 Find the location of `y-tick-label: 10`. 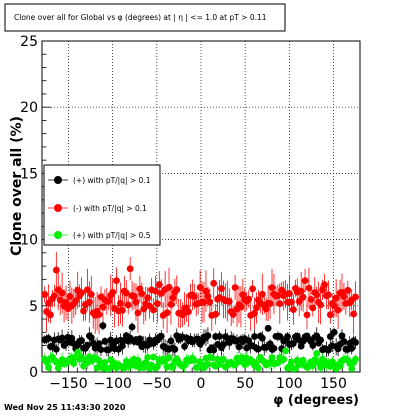

y-tick-label: 10 is located at coordinates (29, 241).